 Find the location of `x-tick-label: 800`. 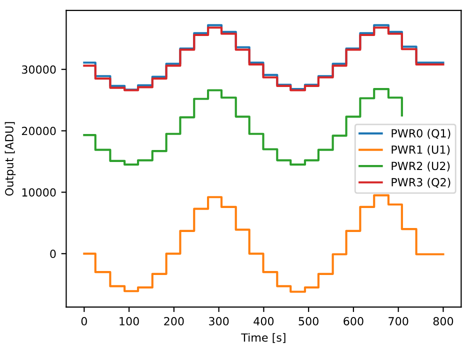

x-tick-label: 800 is located at coordinates (443, 321).